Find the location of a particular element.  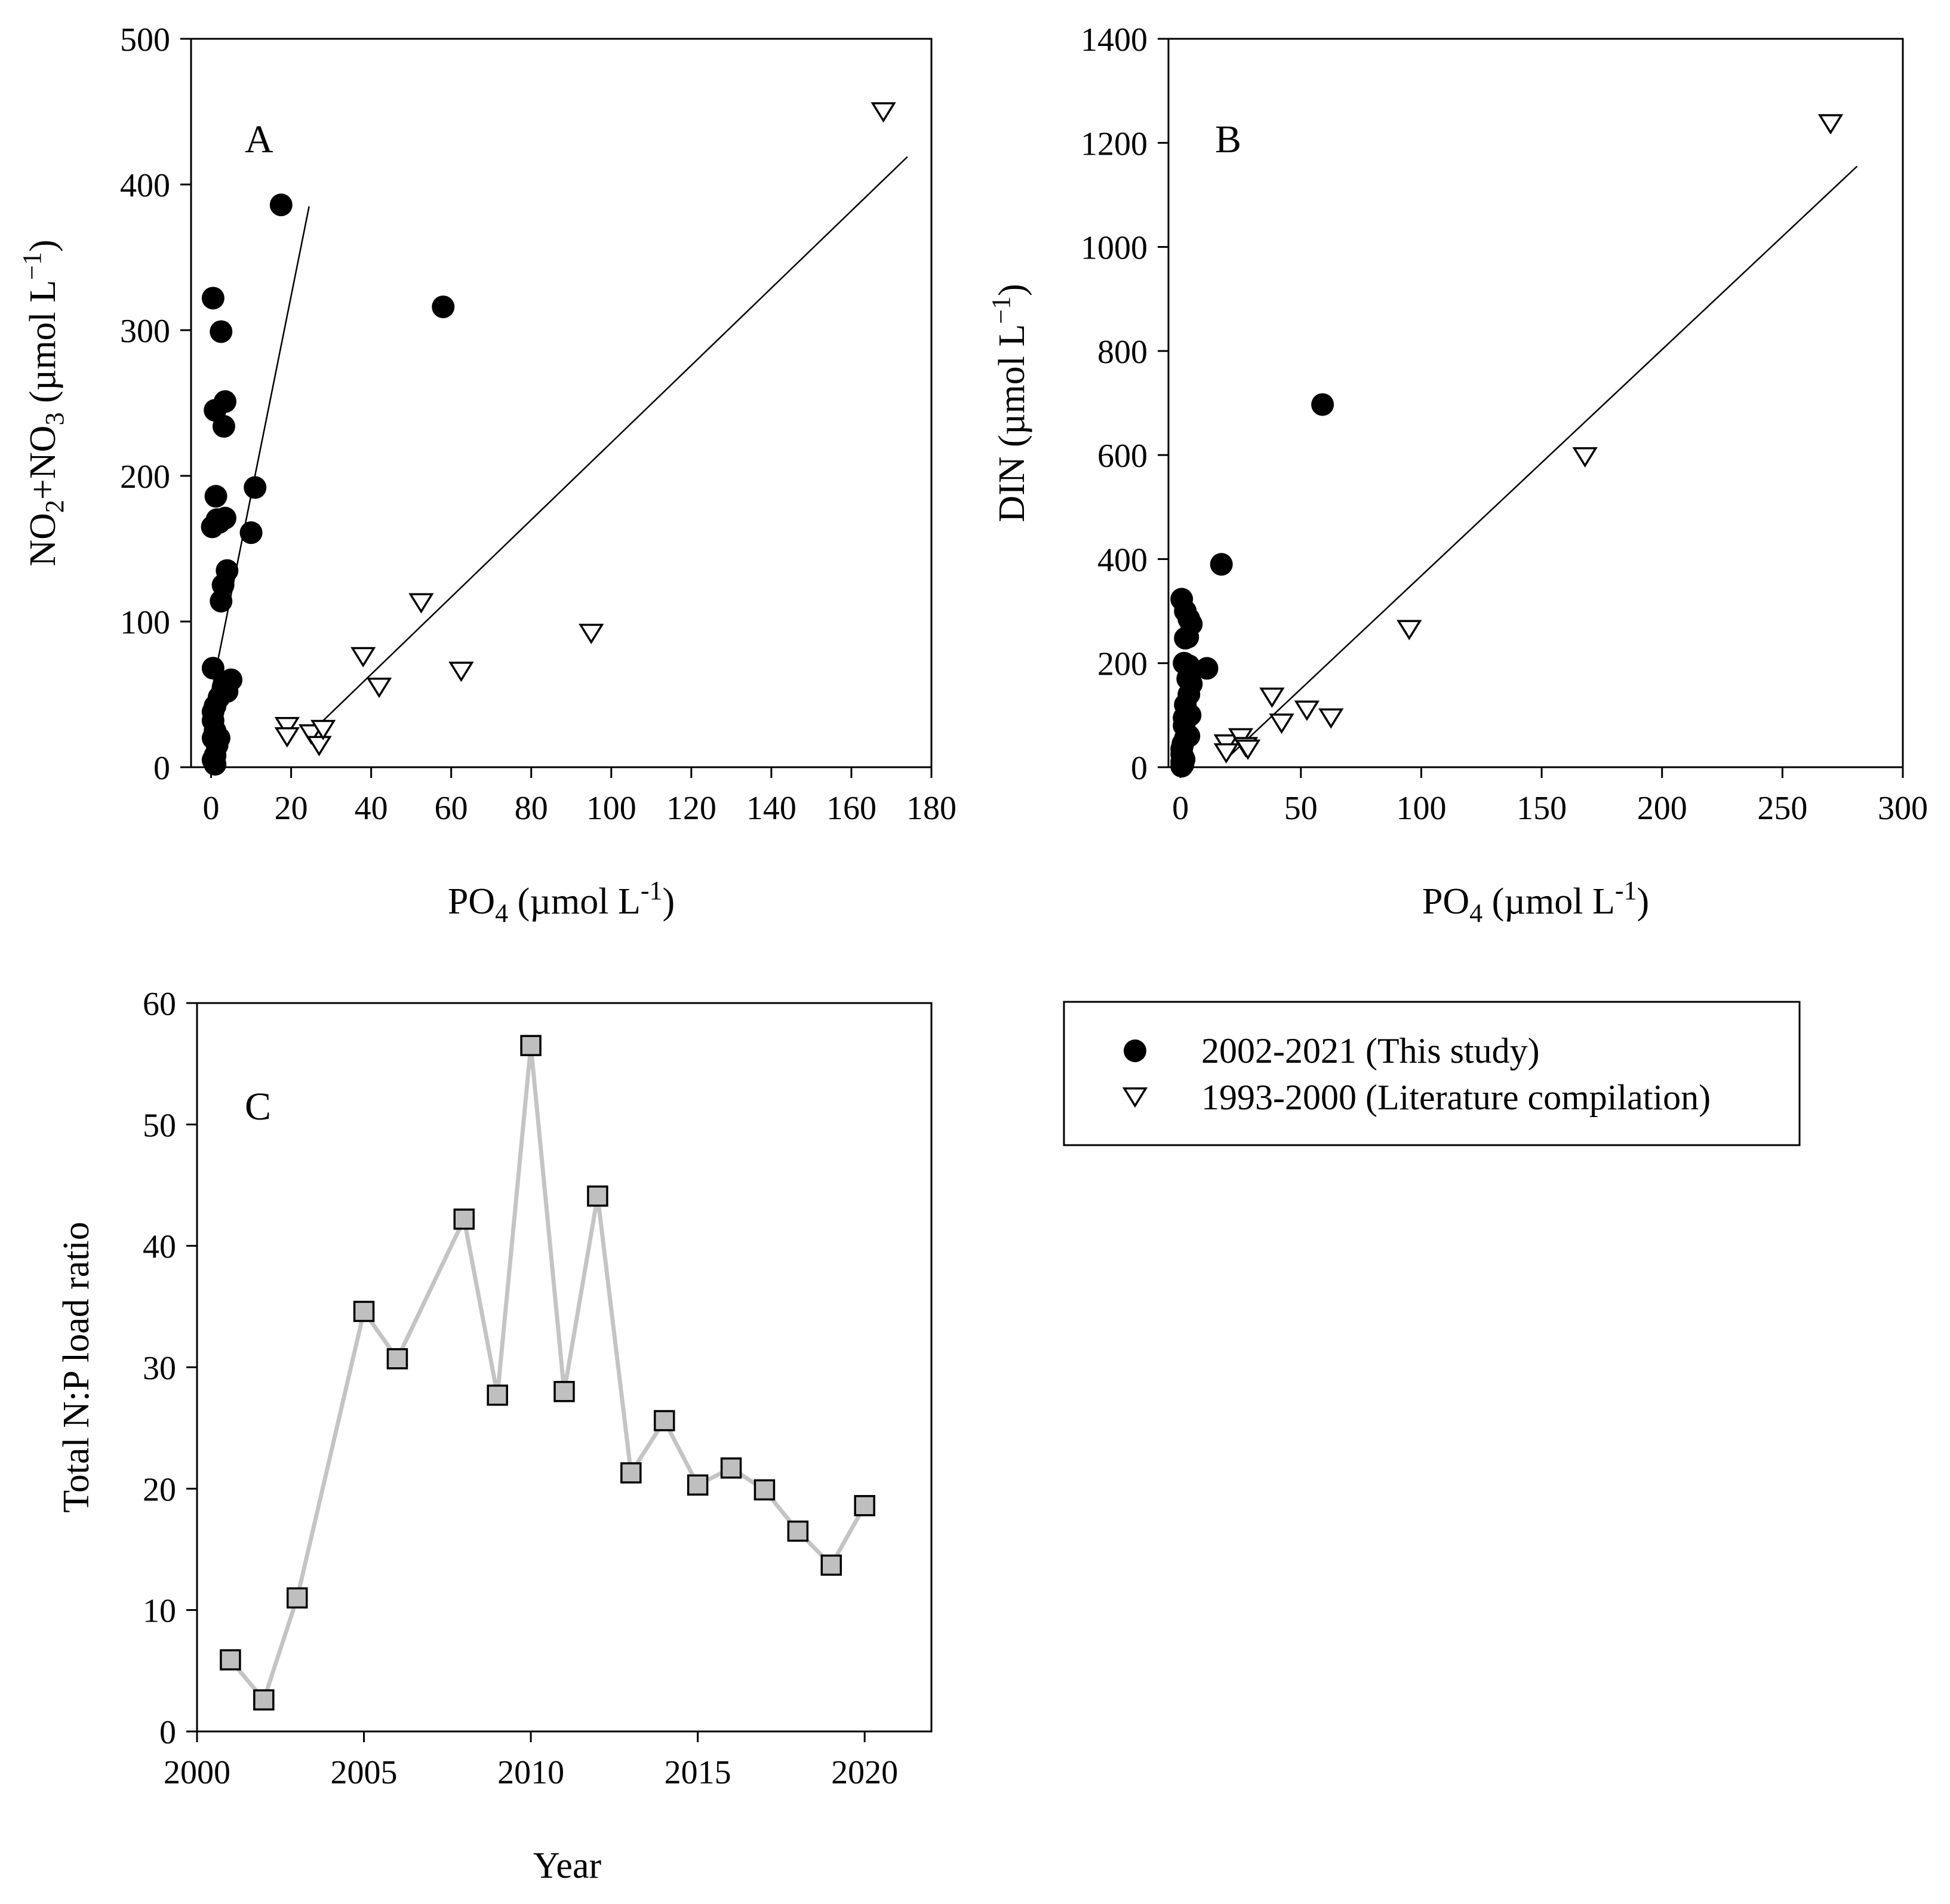

x-tick-label: 2015 is located at coordinates (698, 1772).